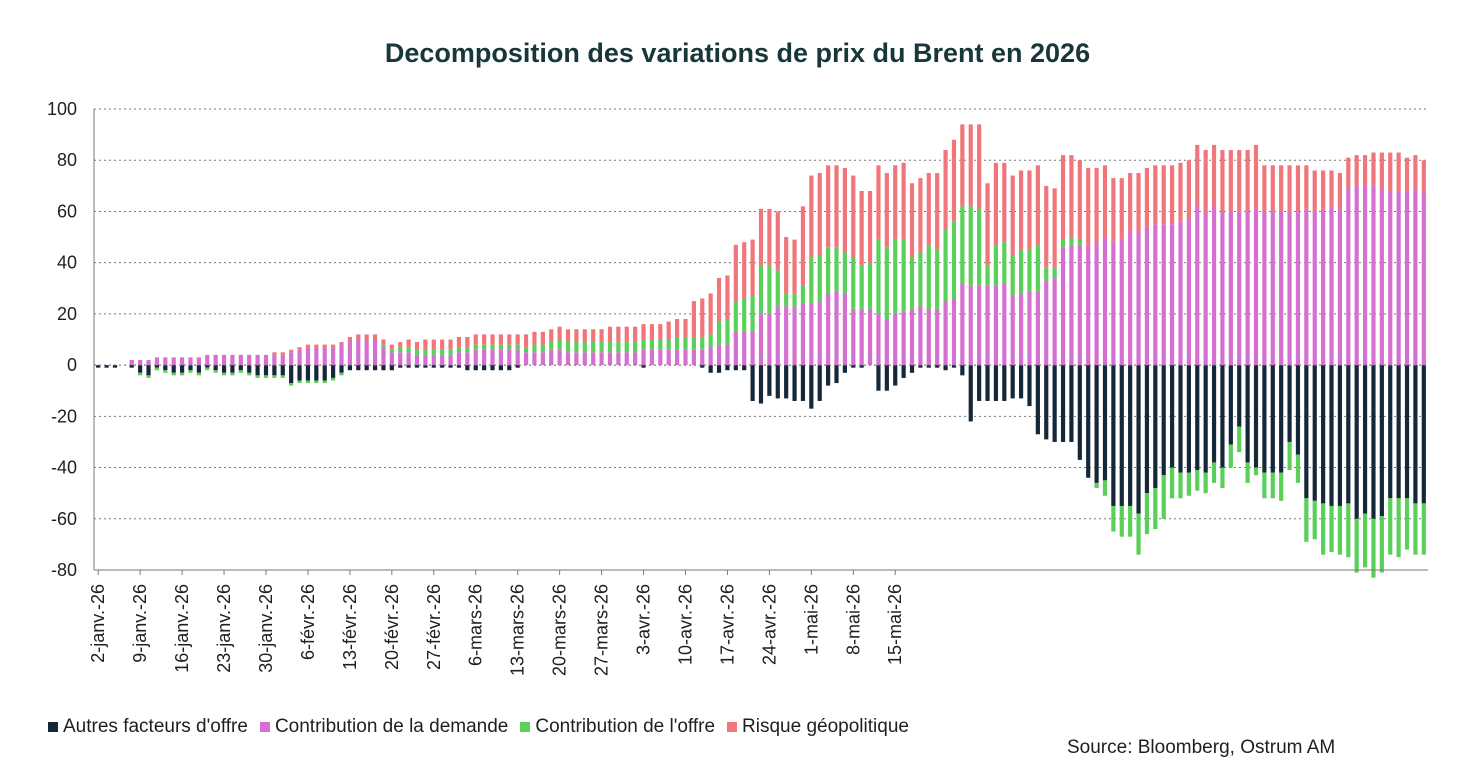  What do you see at coordinates (818, 727) in the screenshot?
I see `legend-item-risque: Risque géopolitique` at bounding box center [818, 727].